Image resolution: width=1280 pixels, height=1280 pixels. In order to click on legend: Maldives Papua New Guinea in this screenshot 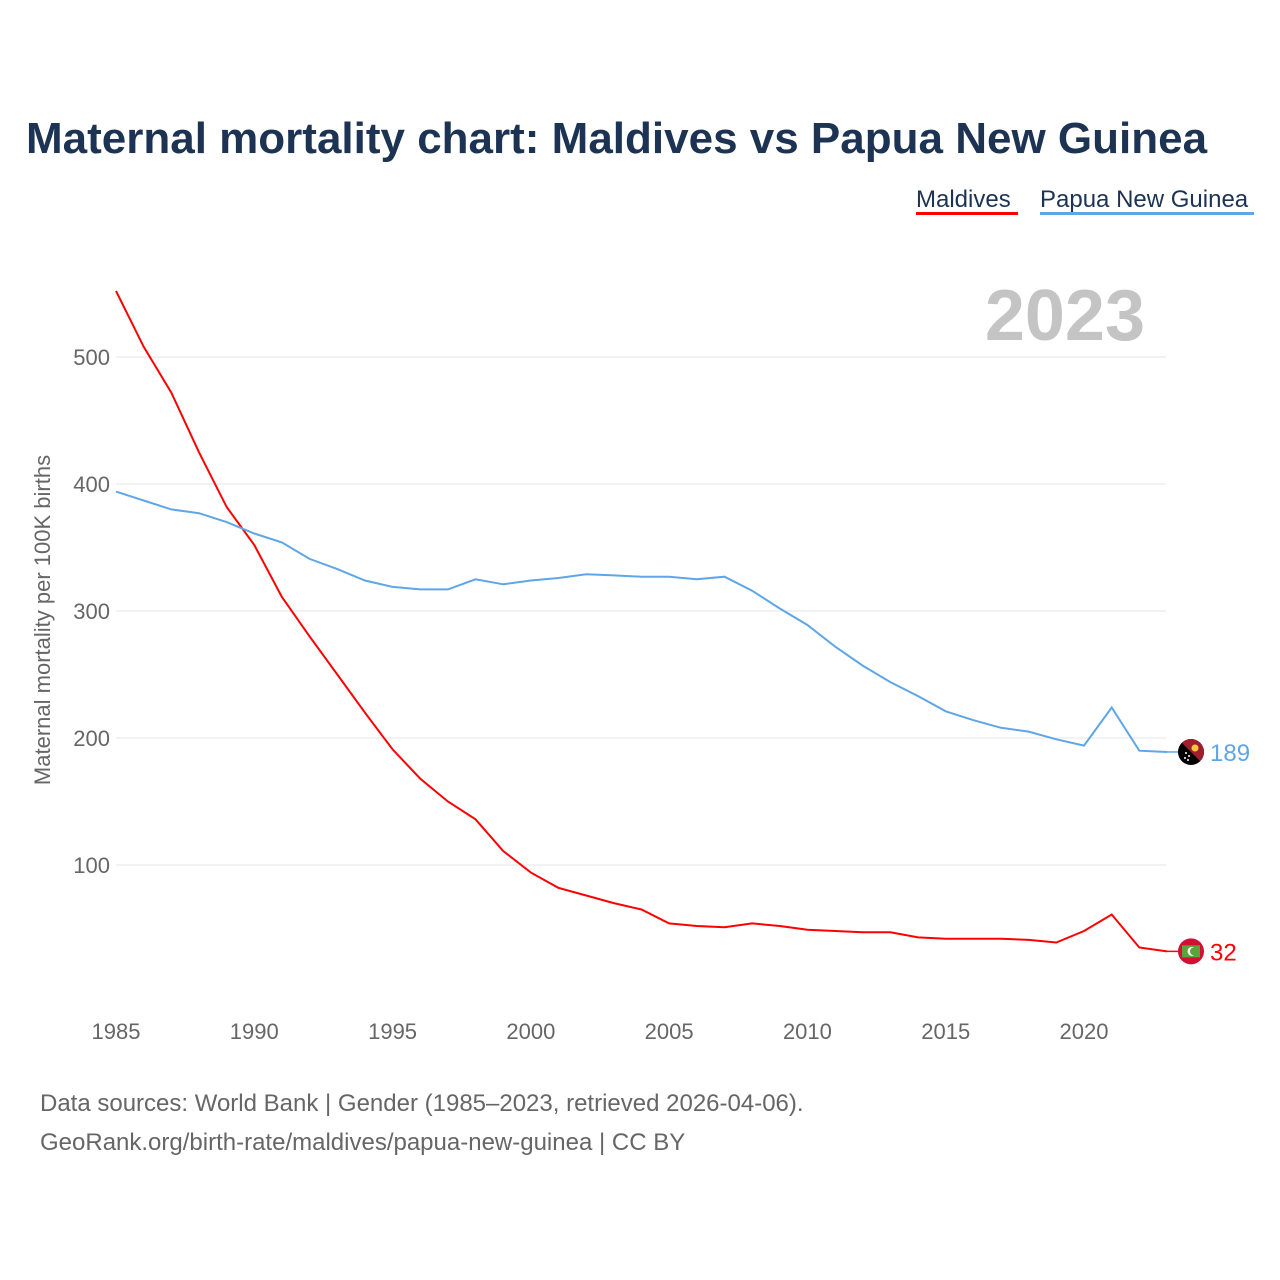, I will do `click(1085, 200)`.